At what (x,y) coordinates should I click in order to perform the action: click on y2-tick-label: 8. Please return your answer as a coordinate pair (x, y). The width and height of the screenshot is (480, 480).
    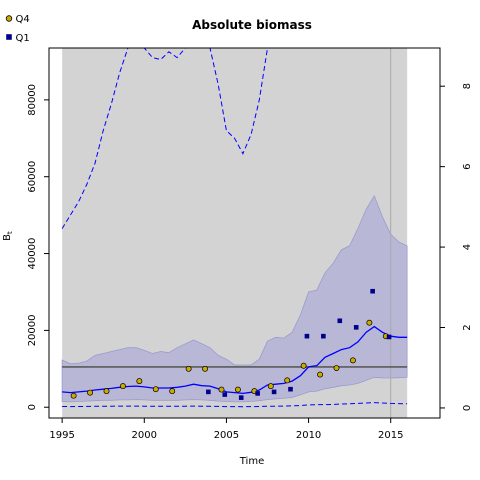
    Looking at the image, I should click on (467, 86).